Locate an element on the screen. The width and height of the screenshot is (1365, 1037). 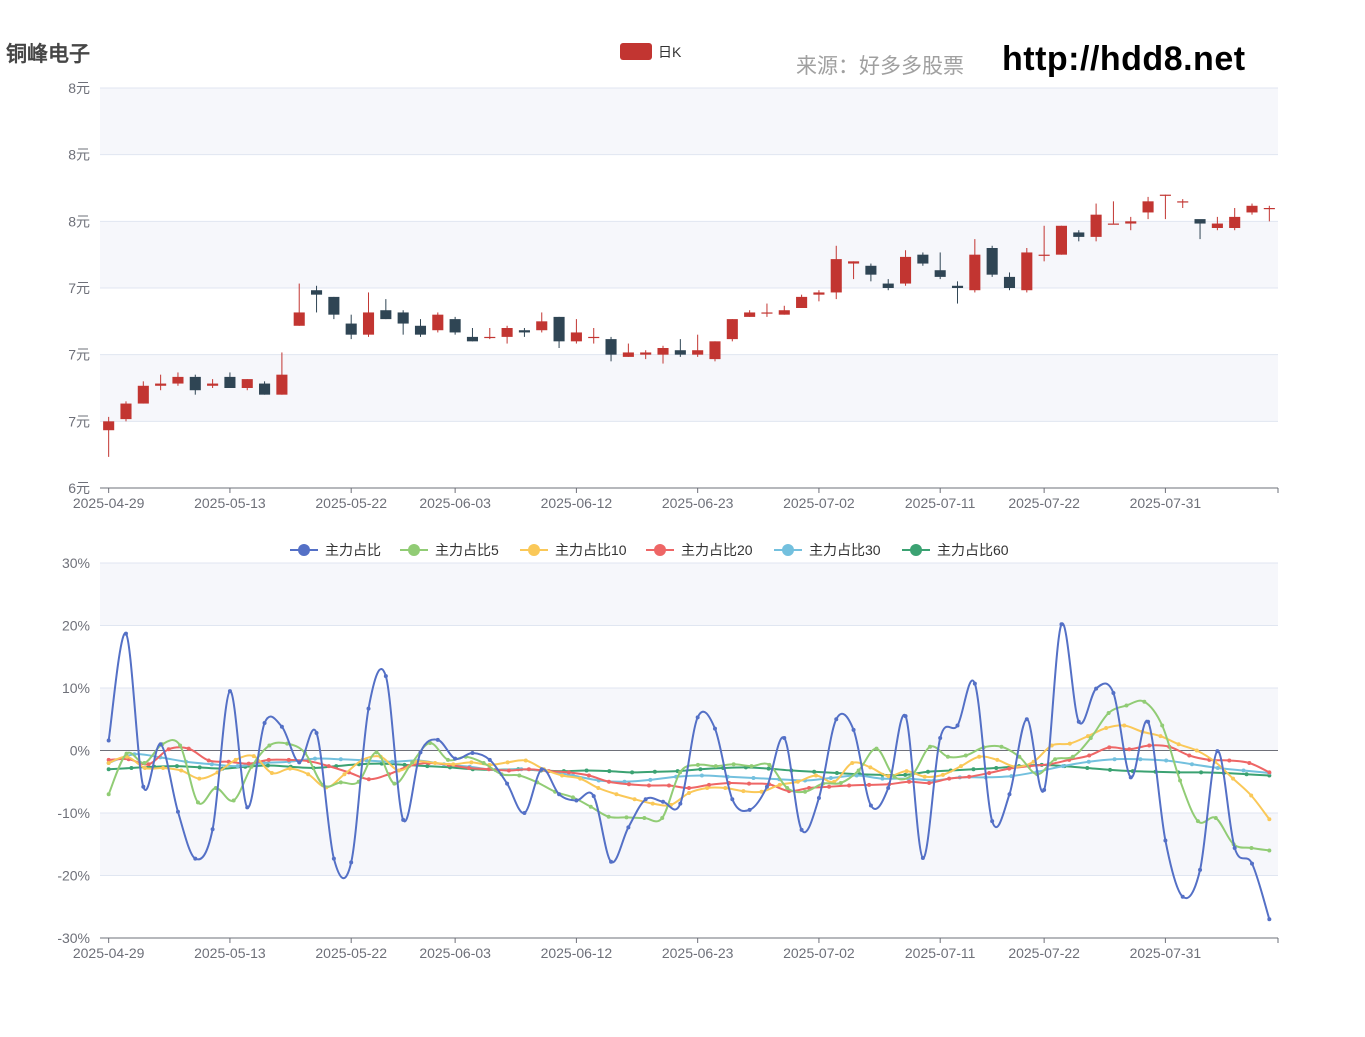
legend-dot-swatch is located at coordinates (916, 550).